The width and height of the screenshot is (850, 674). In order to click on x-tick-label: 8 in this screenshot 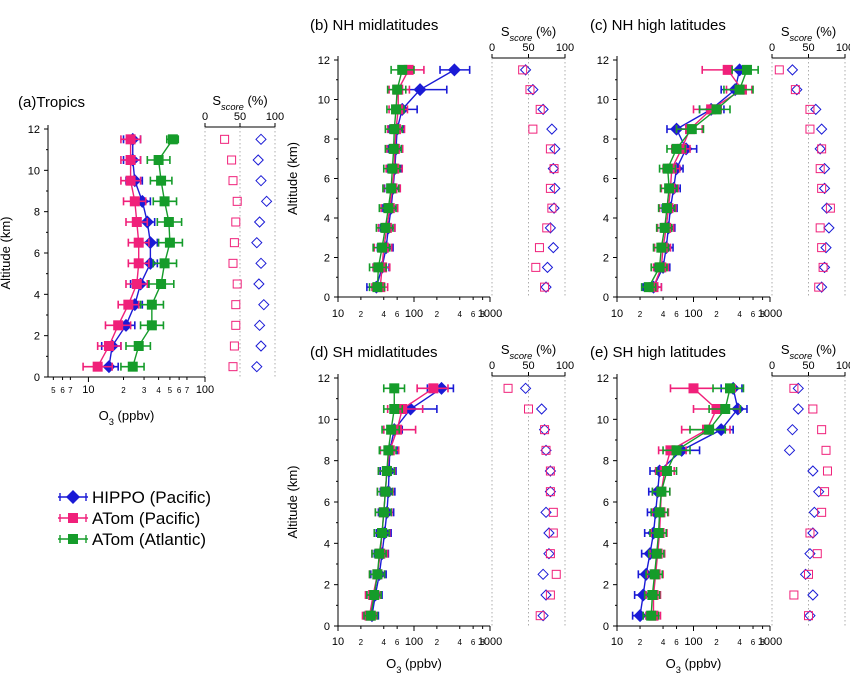, I will do `click(762, 642)`.